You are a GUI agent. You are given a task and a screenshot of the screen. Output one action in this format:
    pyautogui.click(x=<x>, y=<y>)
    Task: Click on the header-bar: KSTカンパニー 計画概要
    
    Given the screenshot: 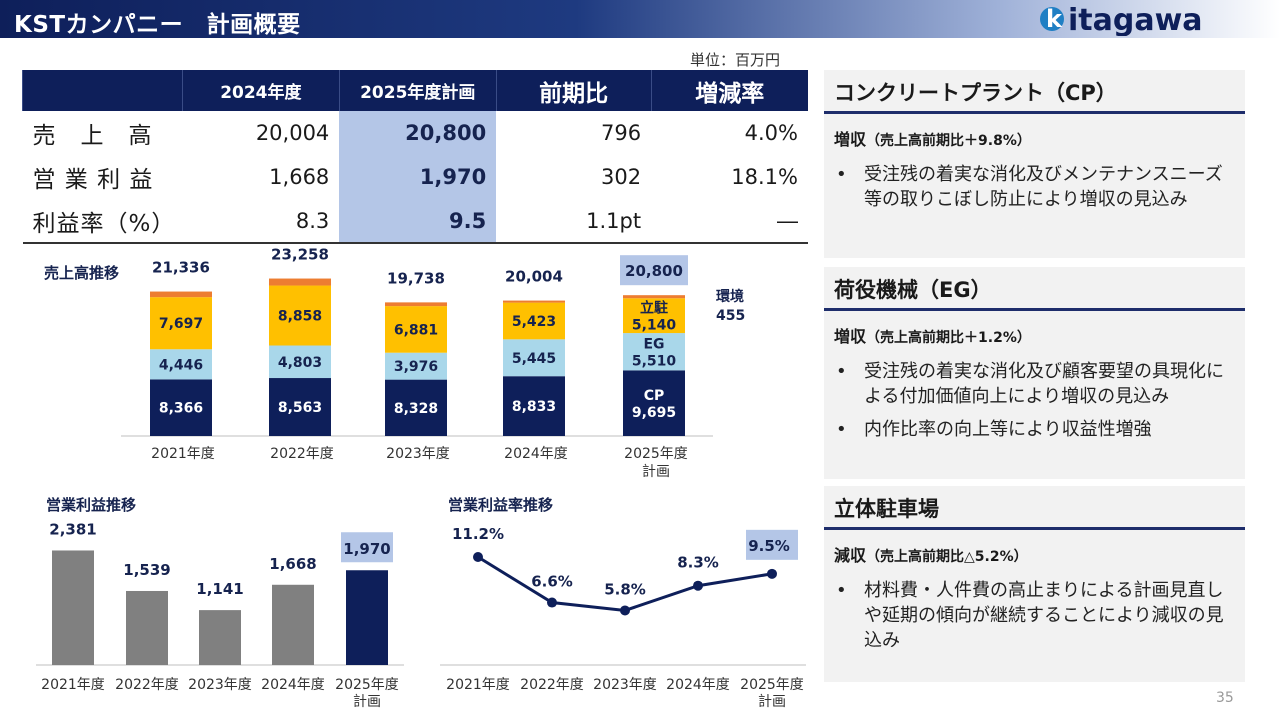 What is the action you would take?
    pyautogui.click(x=640, y=19)
    